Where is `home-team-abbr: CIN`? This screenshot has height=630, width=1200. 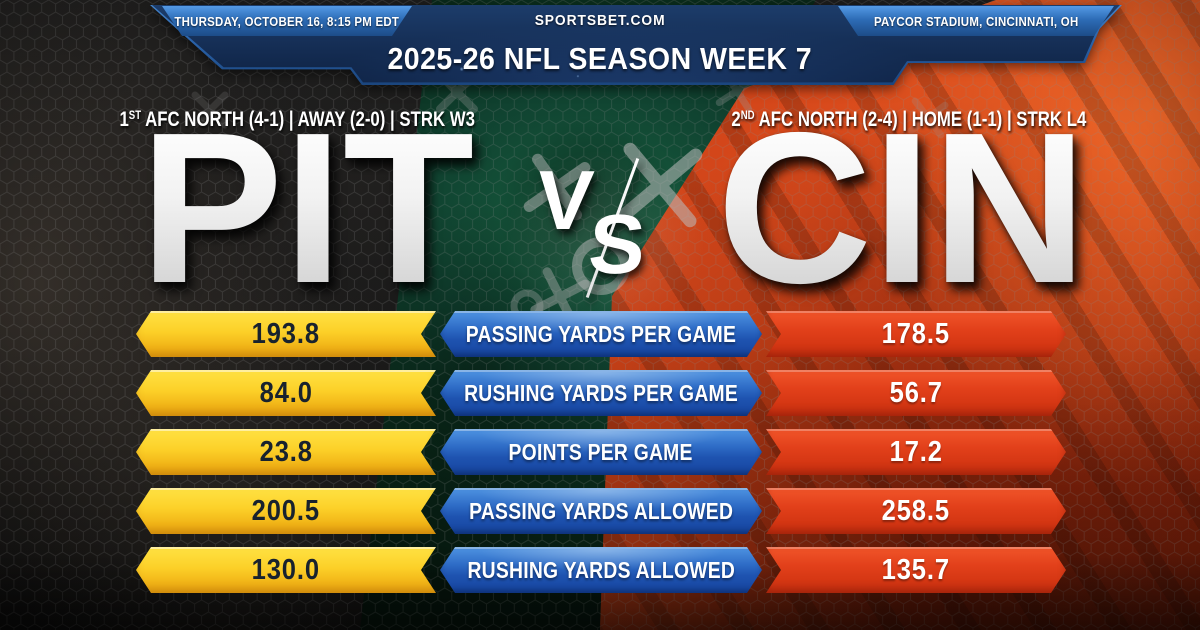 home-team-abbr: CIN is located at coordinates (902, 207).